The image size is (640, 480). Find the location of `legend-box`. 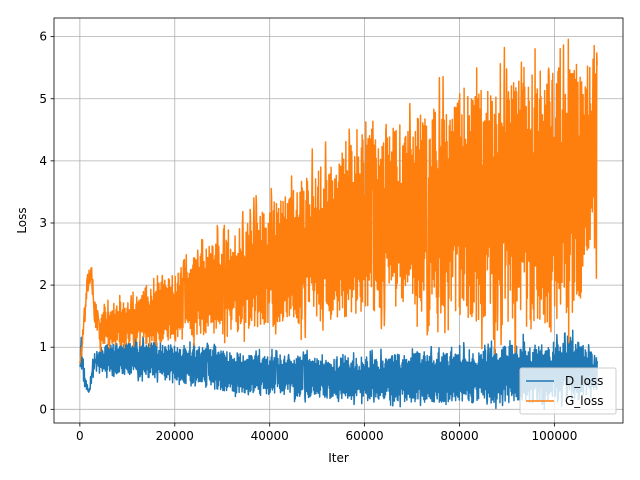

legend-box is located at coordinates (568, 391).